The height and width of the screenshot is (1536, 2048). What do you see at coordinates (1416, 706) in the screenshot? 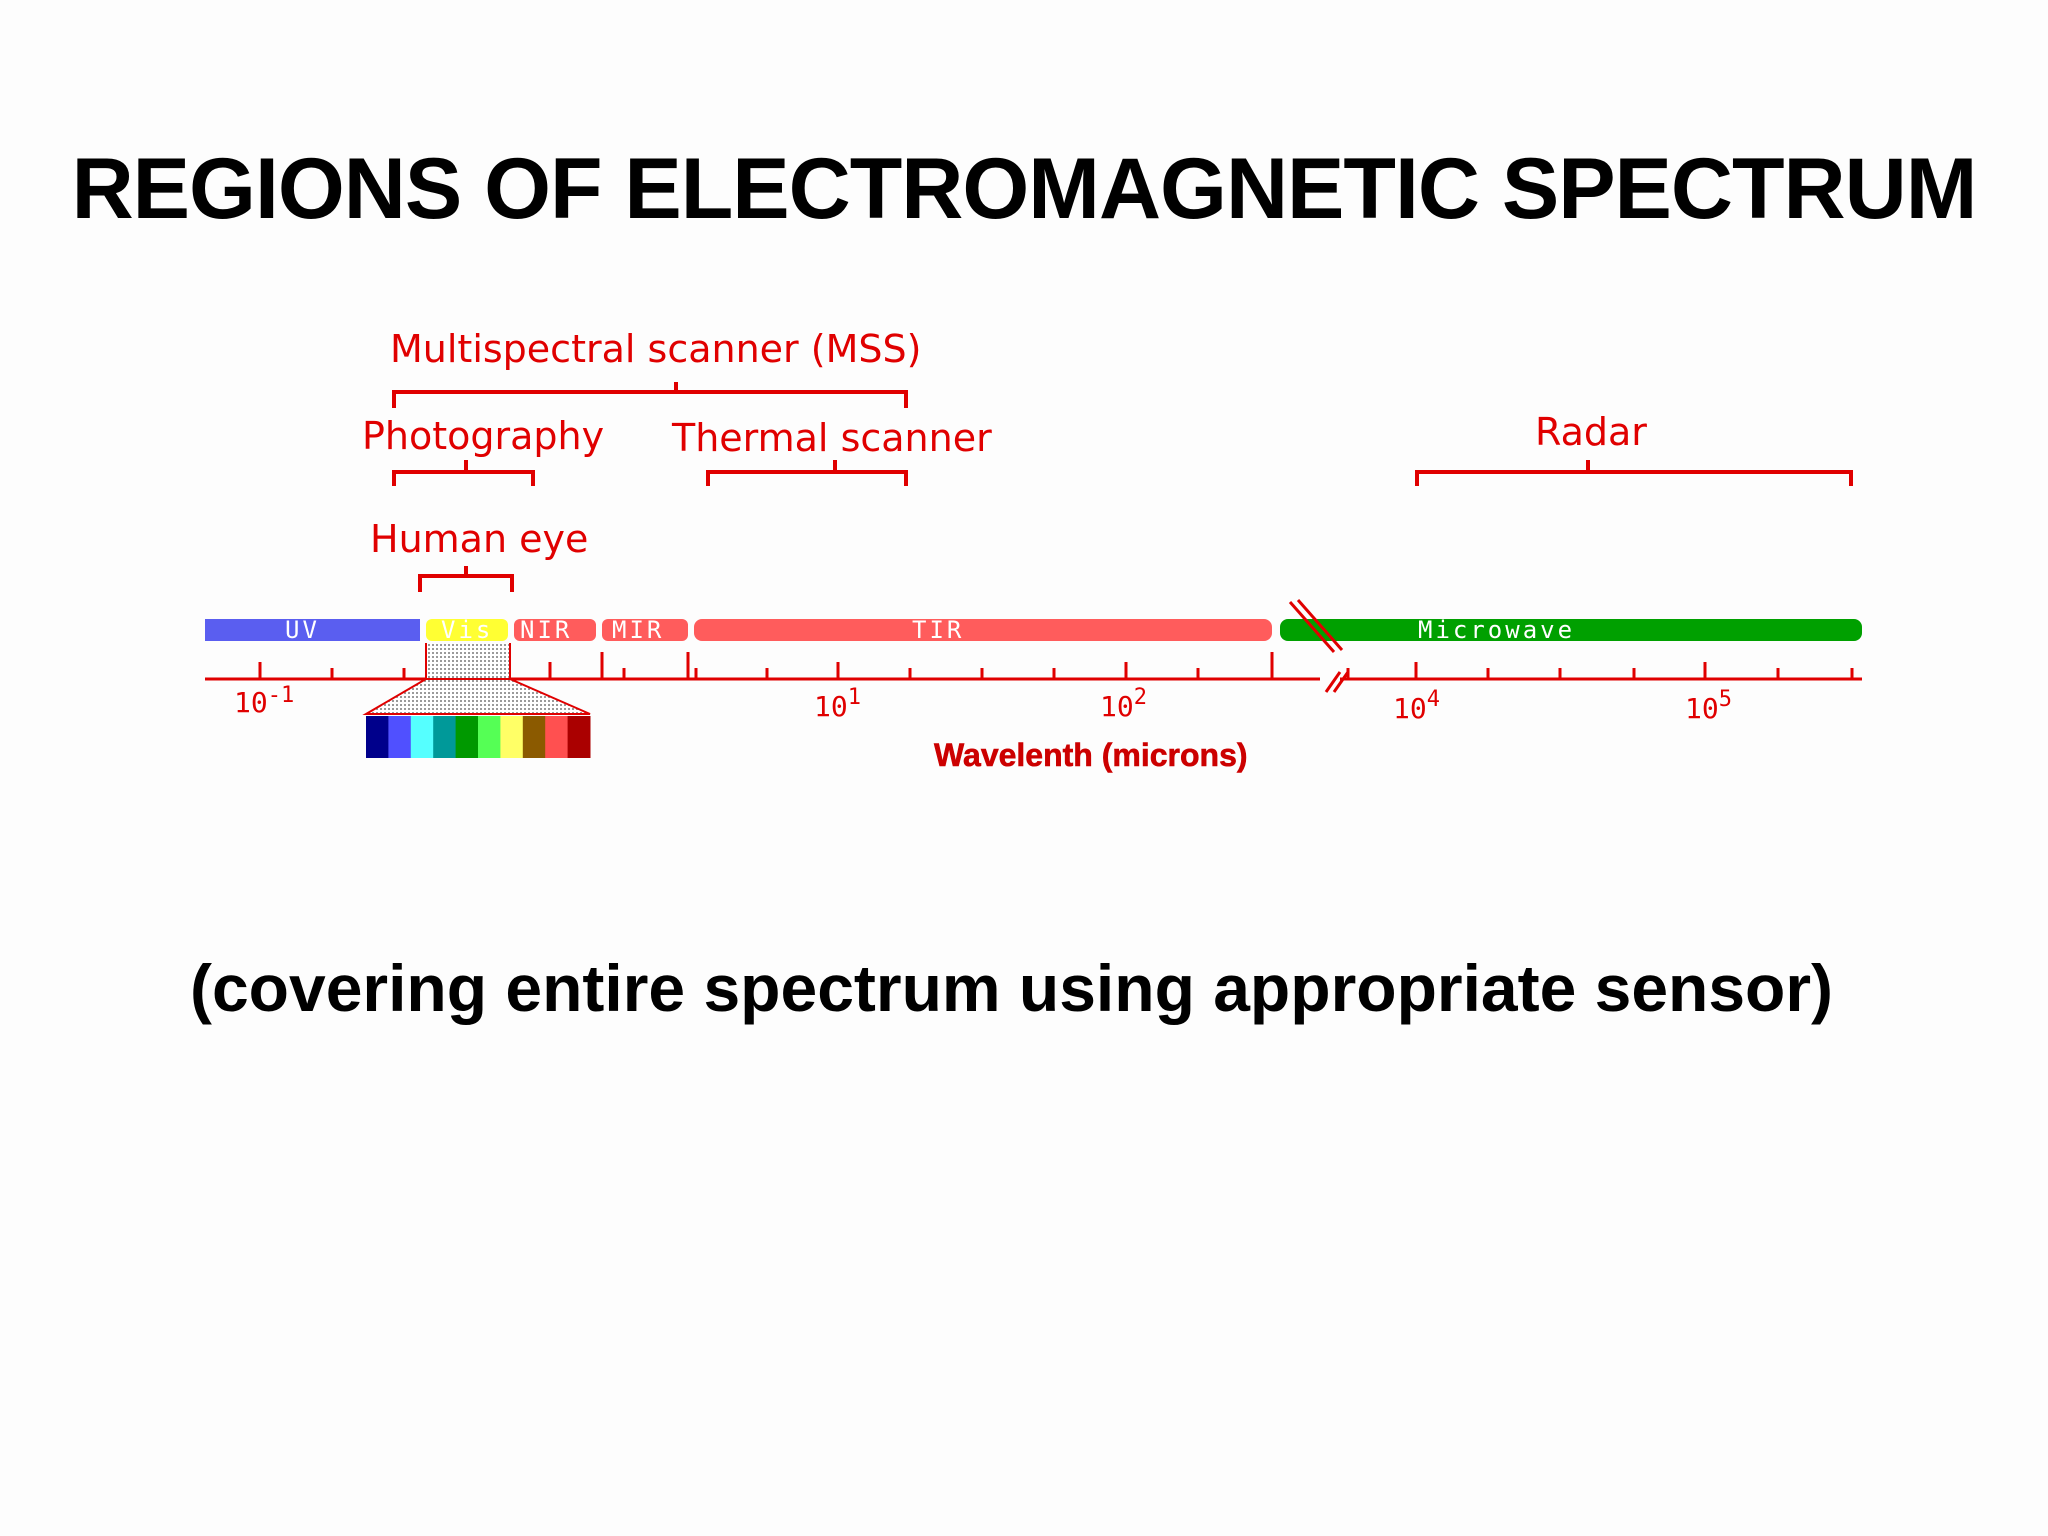
I see `tick-label-3: 10⁴` at bounding box center [1416, 706].